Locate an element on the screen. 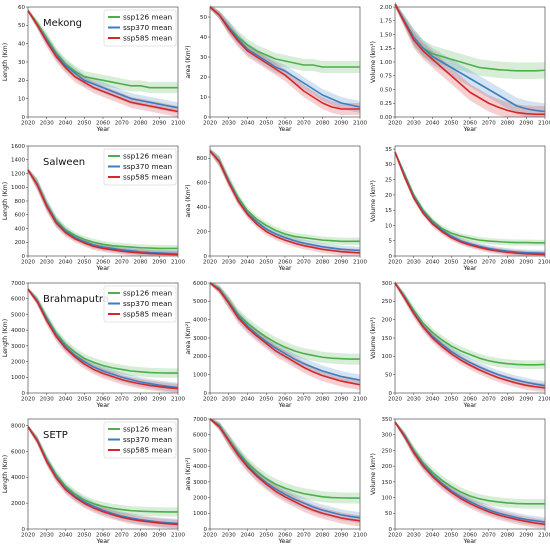 This screenshot has width=550, height=548. region-label: Mekong is located at coordinates (62, 23).